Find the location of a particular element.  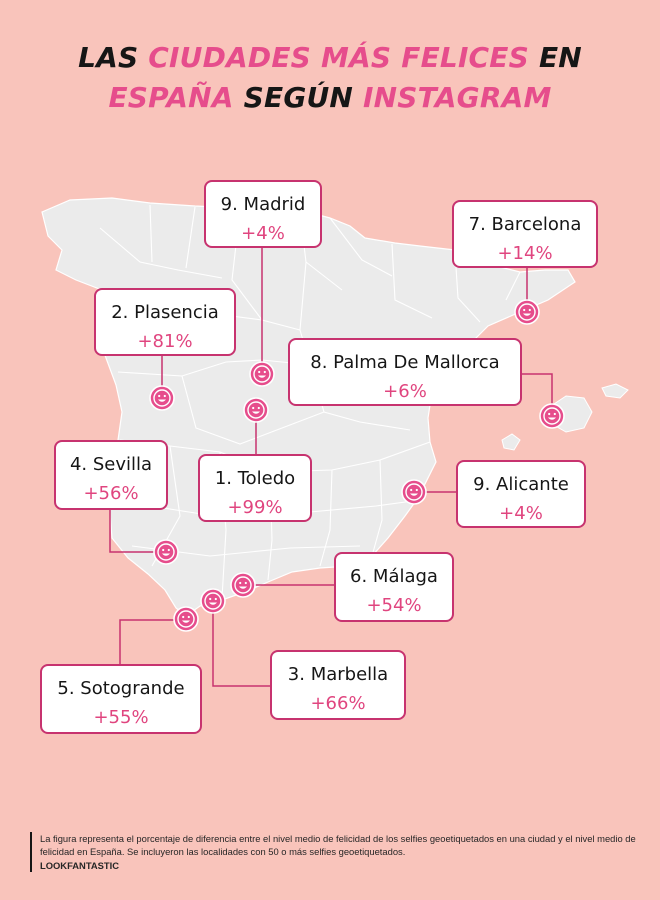

title-segment-highlight: INSTAGRAM is located at coordinates (457, 97).